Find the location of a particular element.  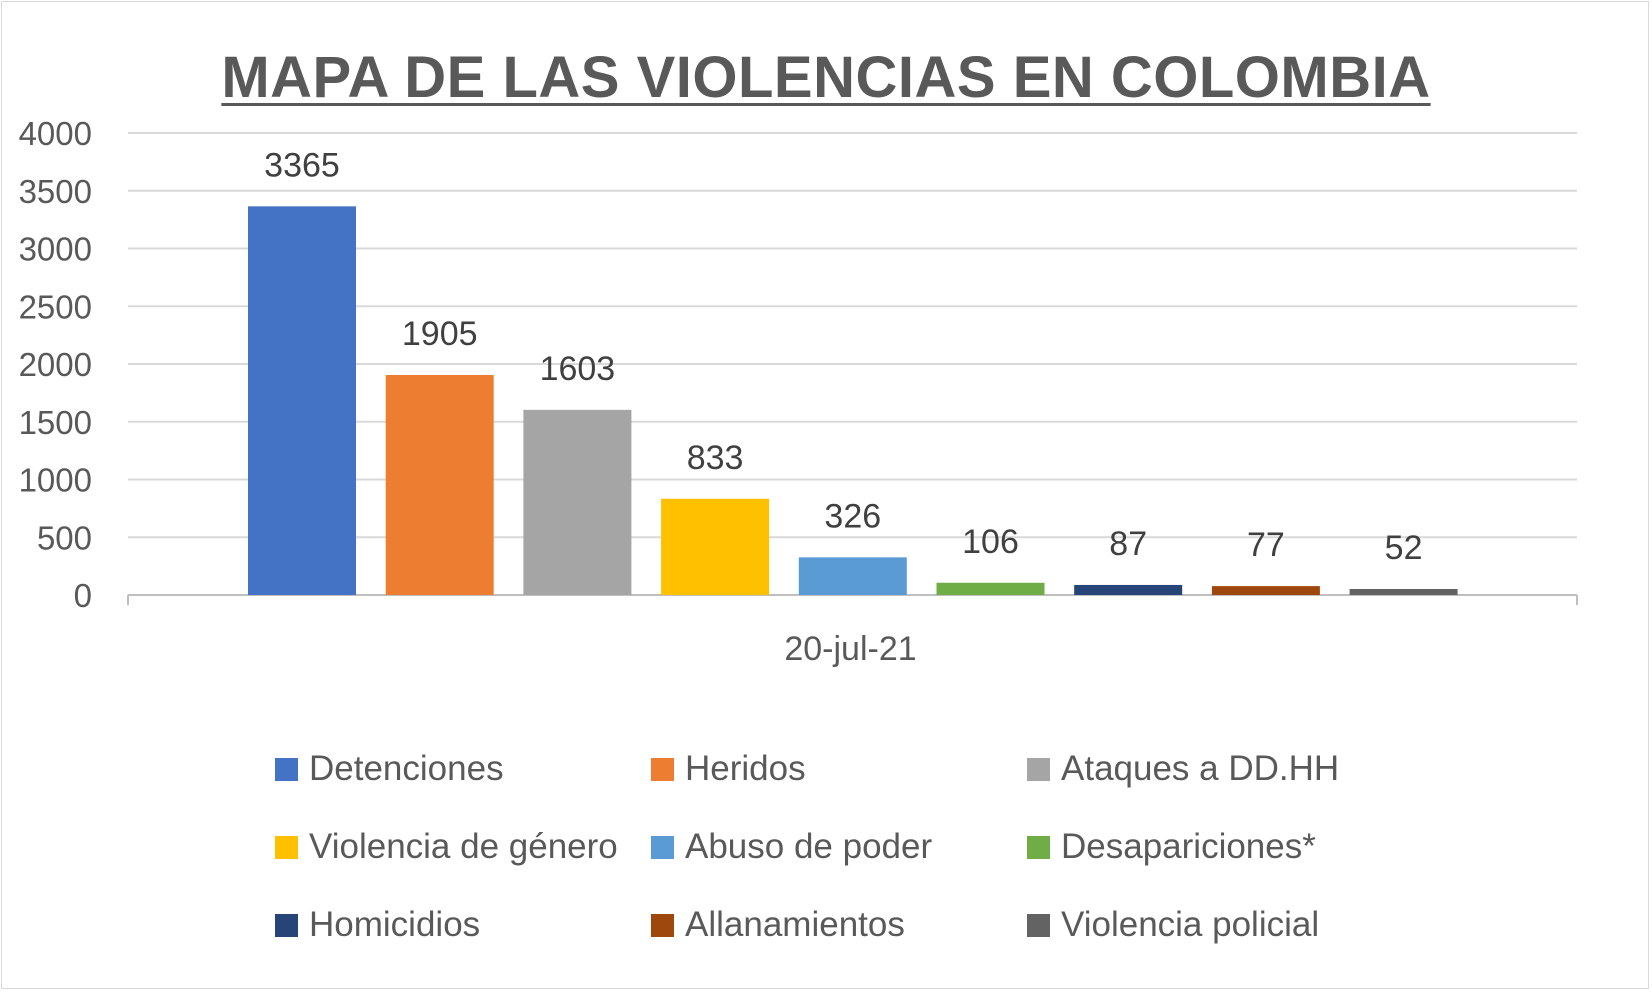

legend-item: Detenciones is located at coordinates (463, 769).